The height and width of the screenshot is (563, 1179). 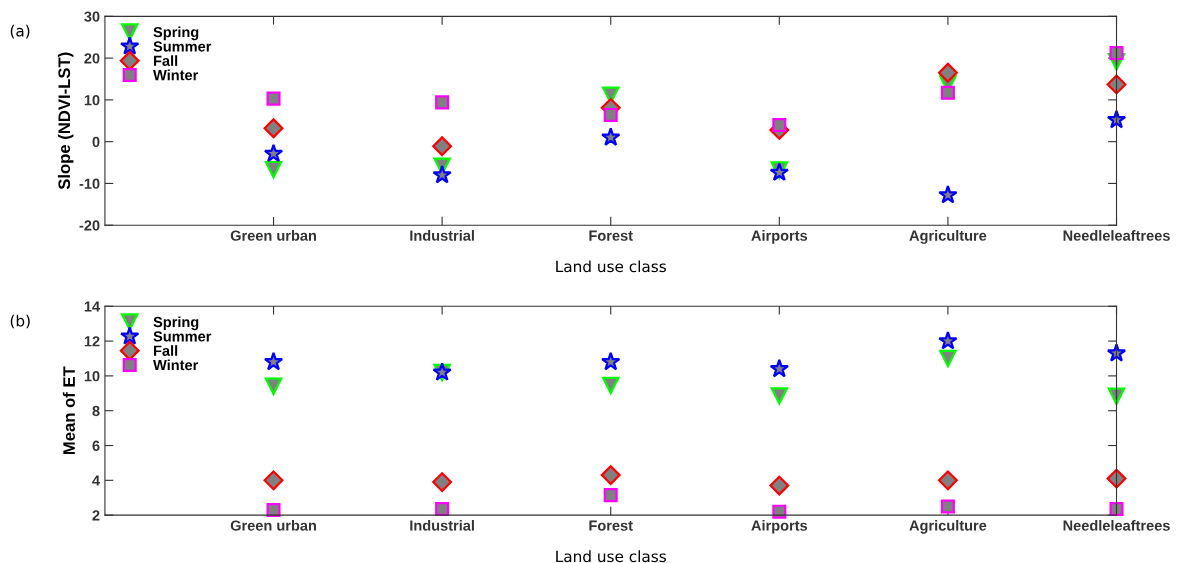 What do you see at coordinates (92, 341) in the screenshot?
I see `y-tick-label: 12` at bounding box center [92, 341].